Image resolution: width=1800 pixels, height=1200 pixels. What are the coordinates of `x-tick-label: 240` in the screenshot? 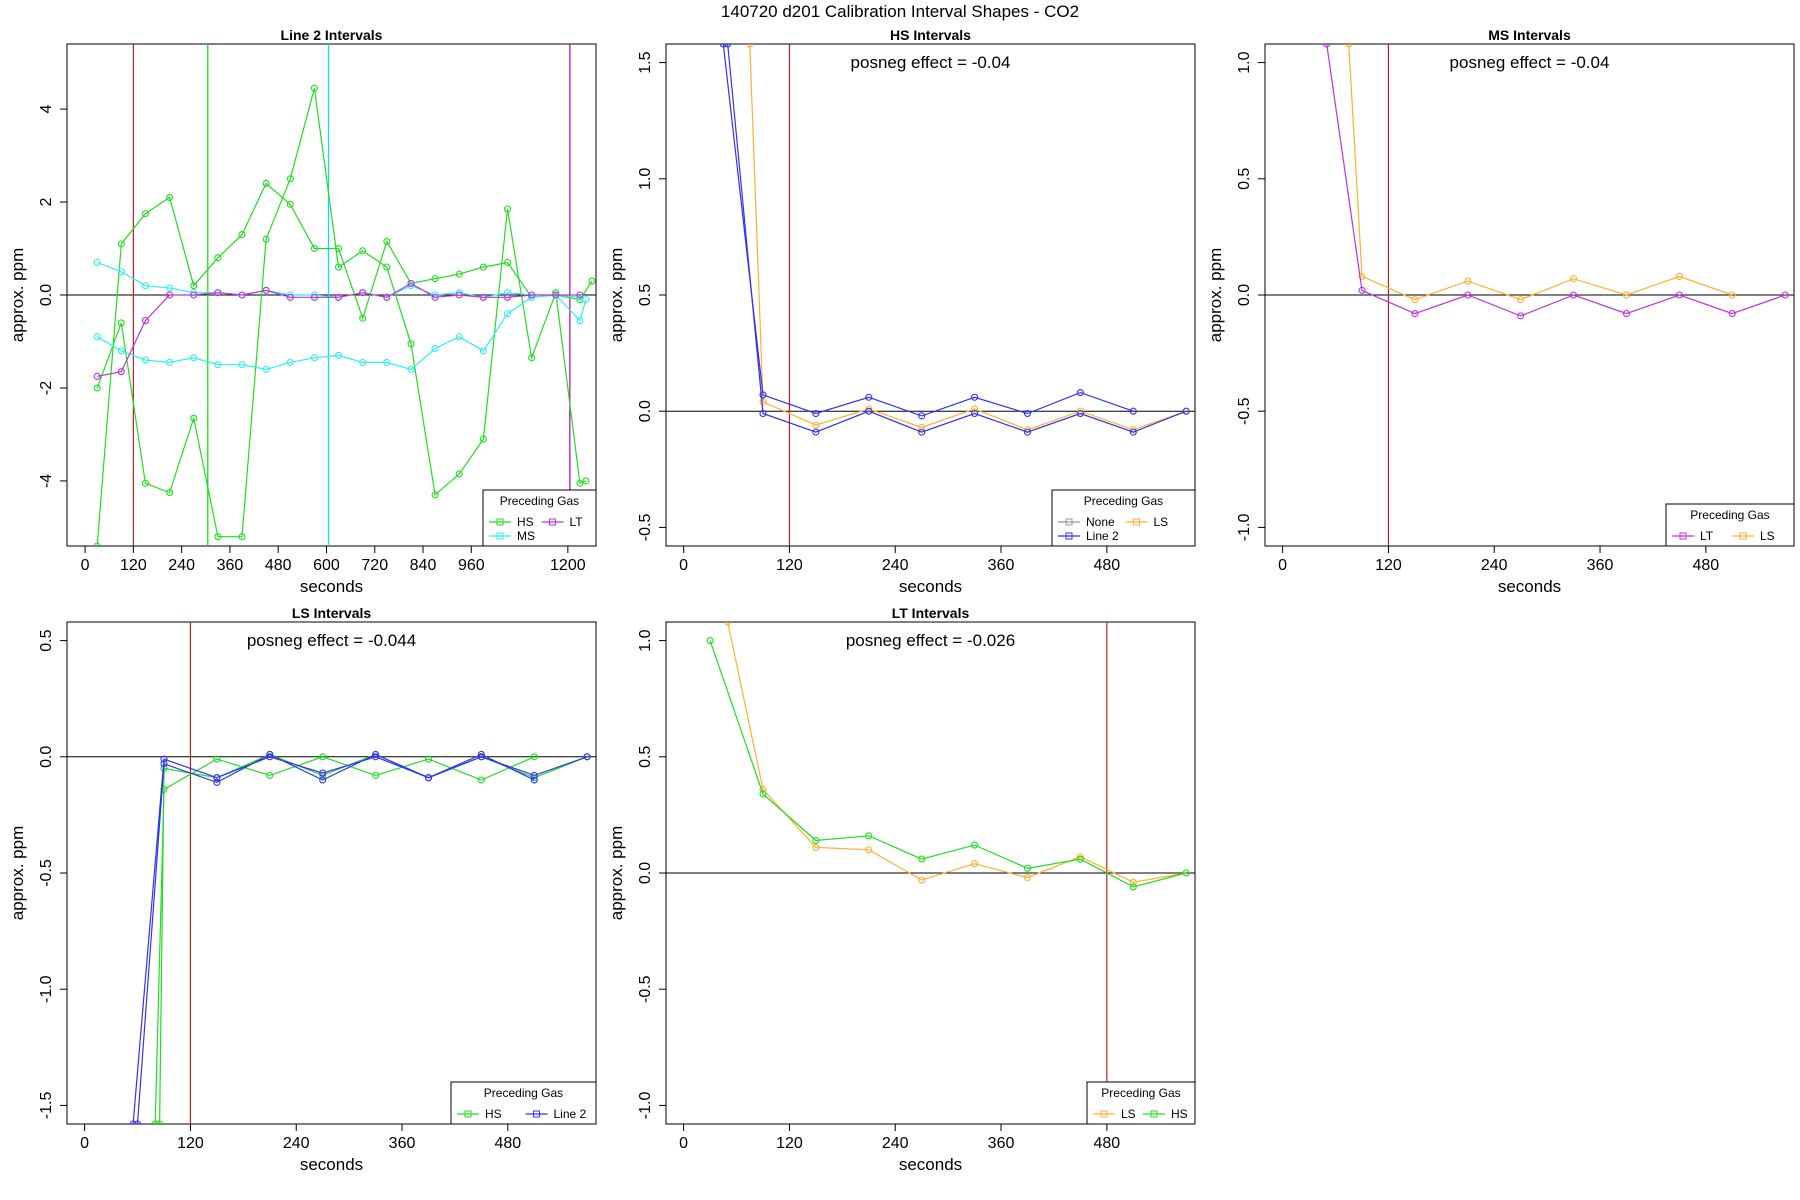 It's located at (895, 565).